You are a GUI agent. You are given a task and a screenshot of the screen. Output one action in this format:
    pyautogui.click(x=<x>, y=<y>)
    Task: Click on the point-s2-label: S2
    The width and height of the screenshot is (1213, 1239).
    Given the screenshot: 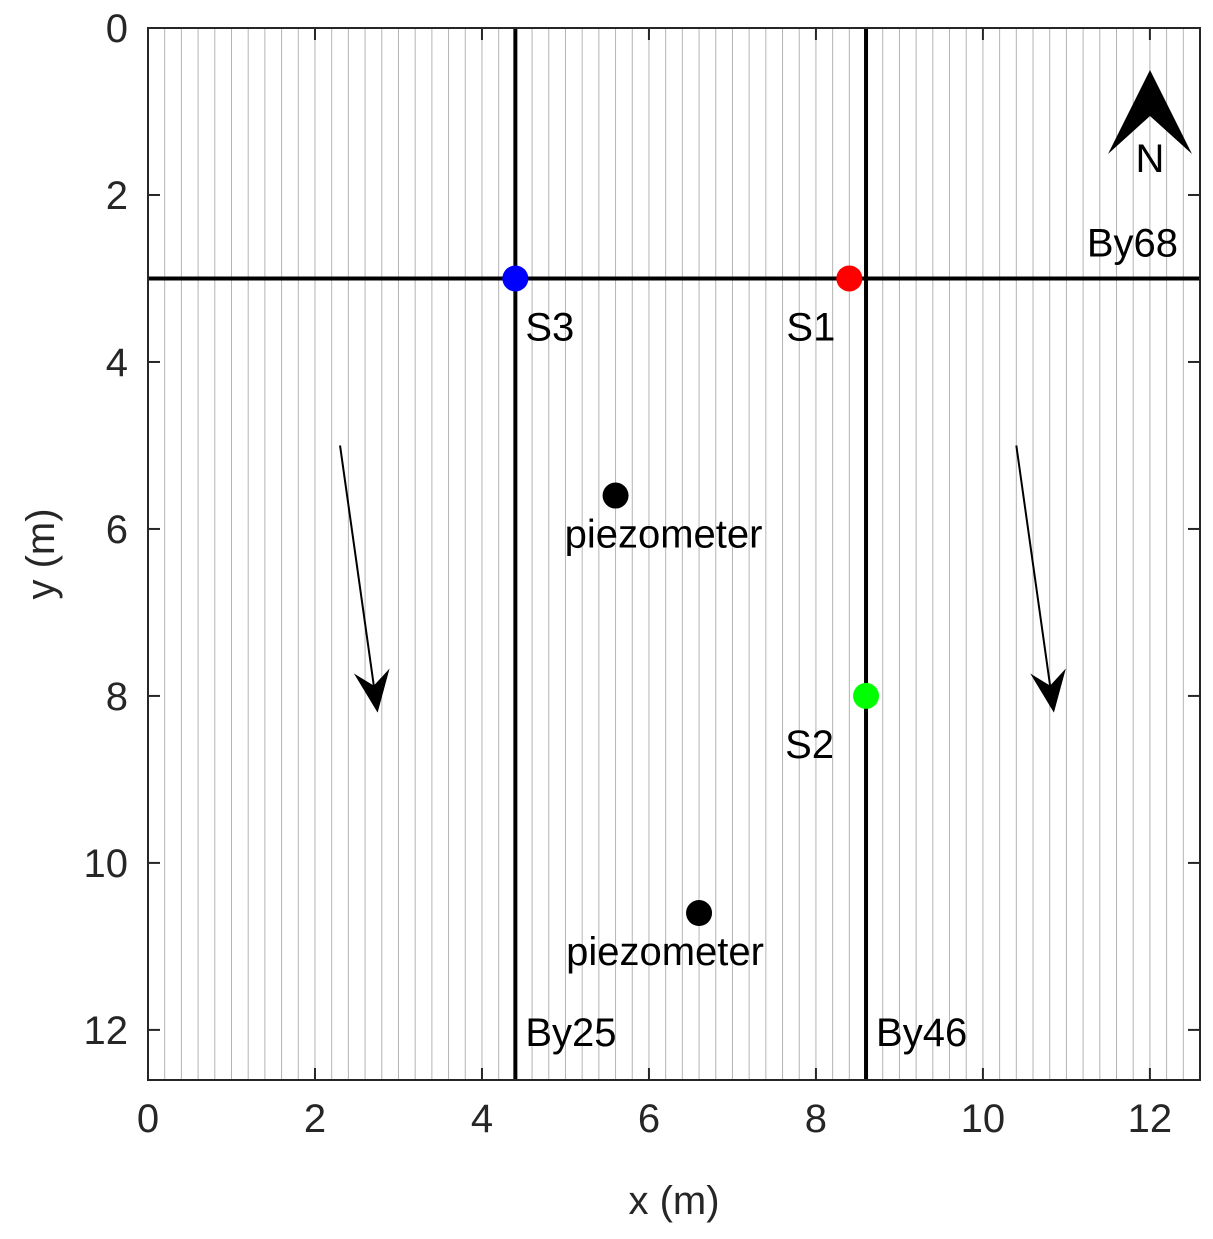 What is the action you would take?
    pyautogui.click(x=809, y=745)
    